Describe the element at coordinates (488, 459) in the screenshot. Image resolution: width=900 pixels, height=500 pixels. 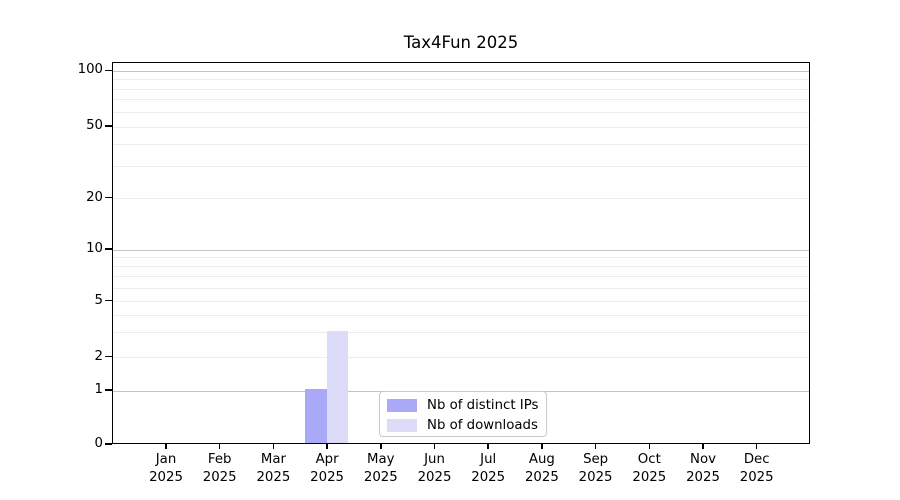
I see `x-tick-label-month: Jul` at that location.